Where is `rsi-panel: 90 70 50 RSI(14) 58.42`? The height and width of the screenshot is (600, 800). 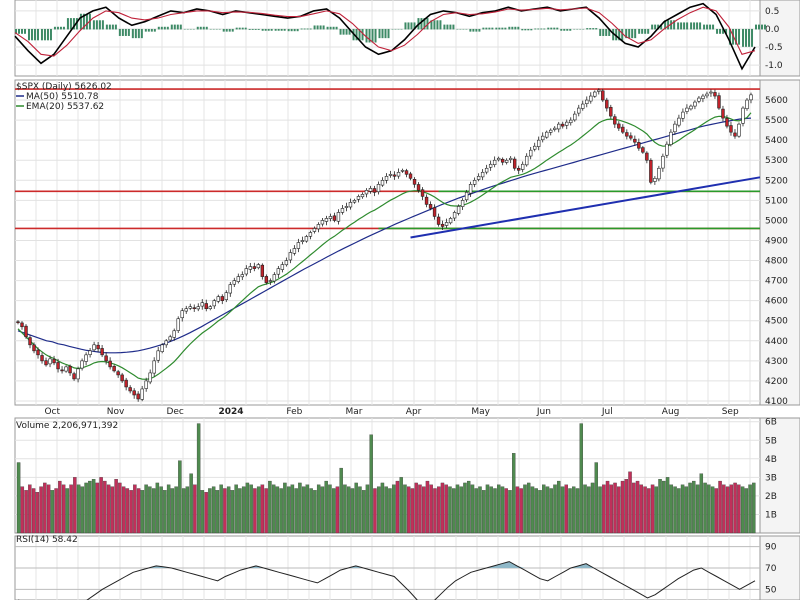
rsi-panel: 90 70 50 RSI(14) 58.42 is located at coordinates (407, 567).